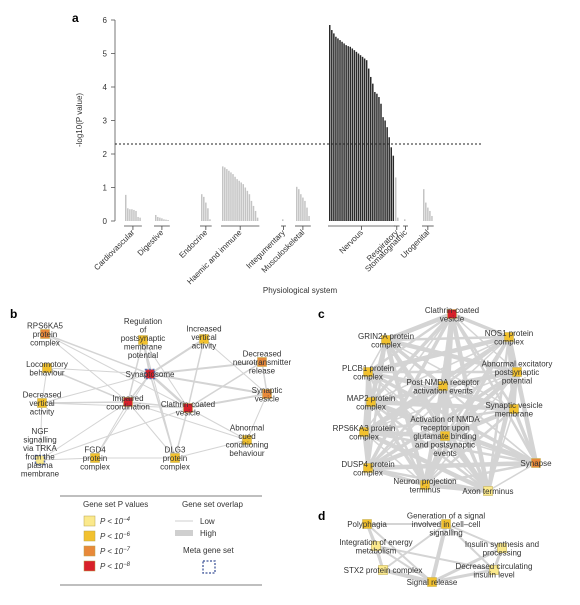 Image resolution: width=580 pixels, height=605 pixels. Describe the element at coordinates (488, 491) in the screenshot. I see `gene-set-node-axon: Axon terminus` at that location.